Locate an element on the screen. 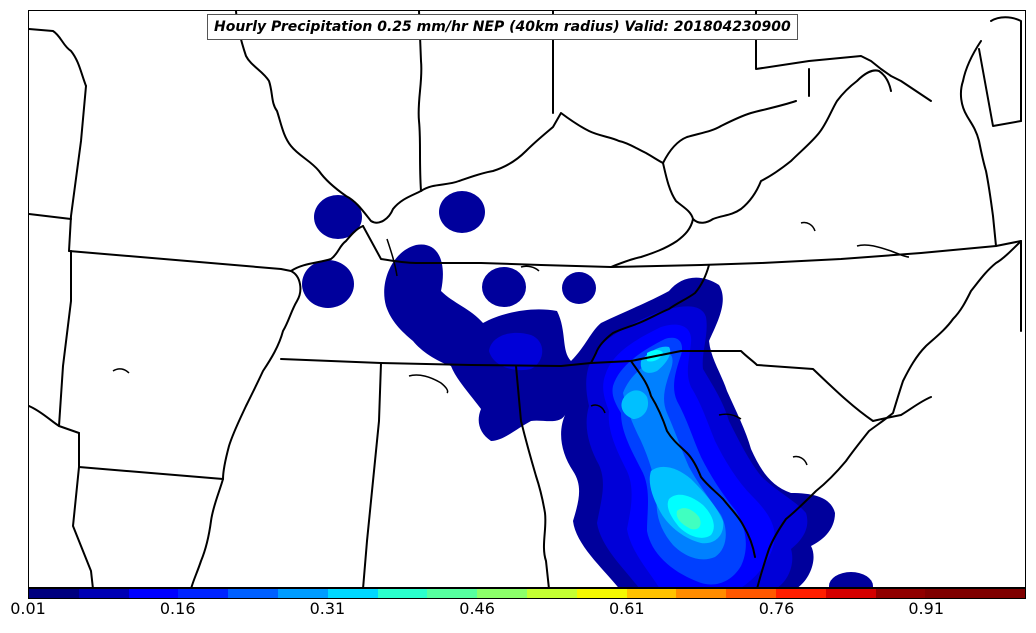 The width and height of the screenshot is (1036, 633). colorbar-tick-label: 0.61 is located at coordinates (626, 608).